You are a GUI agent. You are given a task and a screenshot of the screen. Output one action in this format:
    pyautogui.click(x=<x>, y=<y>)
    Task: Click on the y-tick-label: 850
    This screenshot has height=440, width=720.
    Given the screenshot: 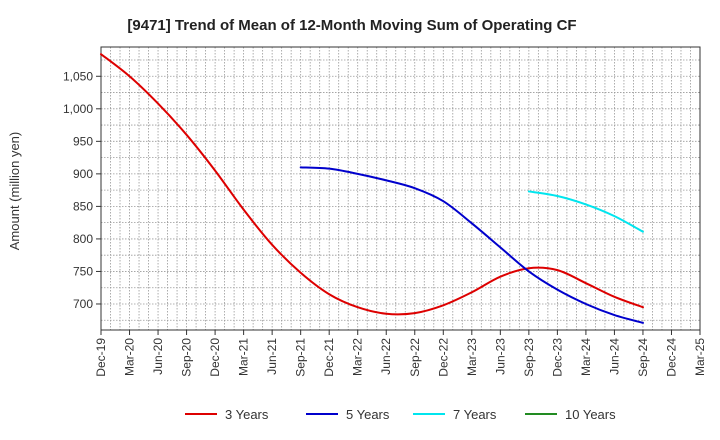 What is the action you would take?
    pyautogui.click(x=83, y=206)
    